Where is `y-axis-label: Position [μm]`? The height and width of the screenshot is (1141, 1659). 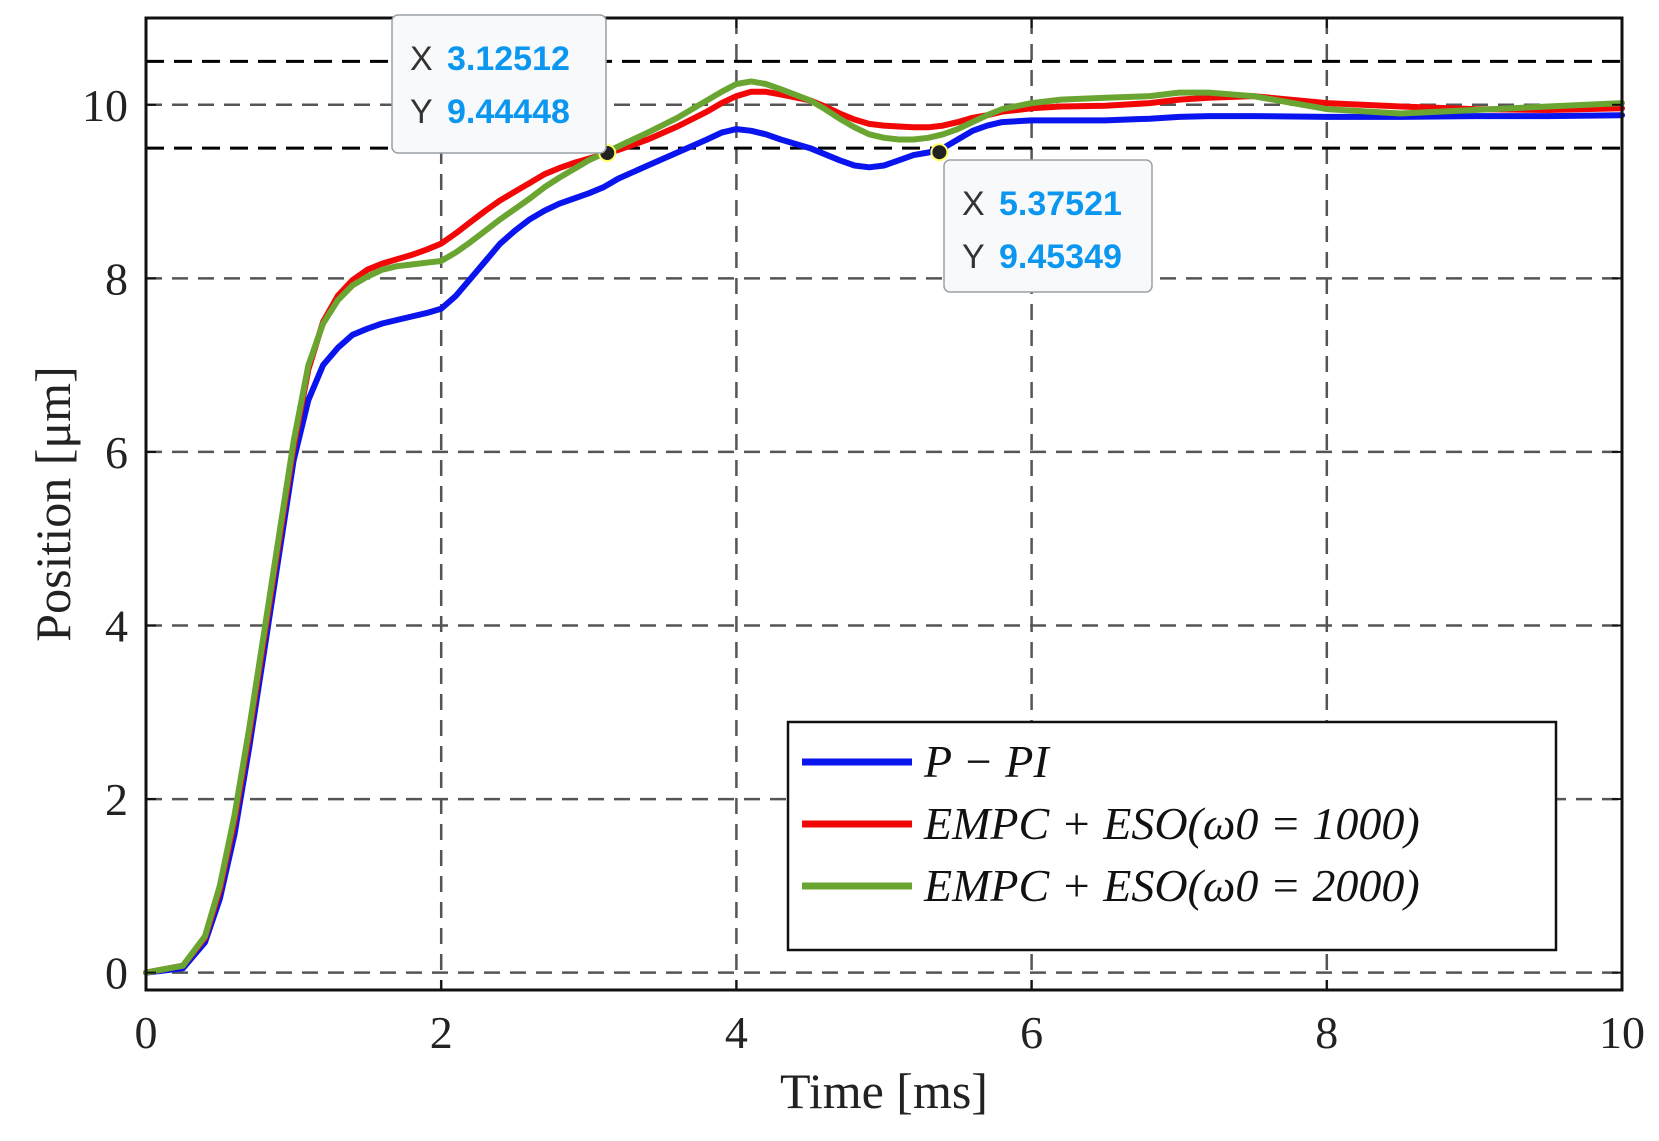
y-axis-label: Position [μm] is located at coordinates (53, 503).